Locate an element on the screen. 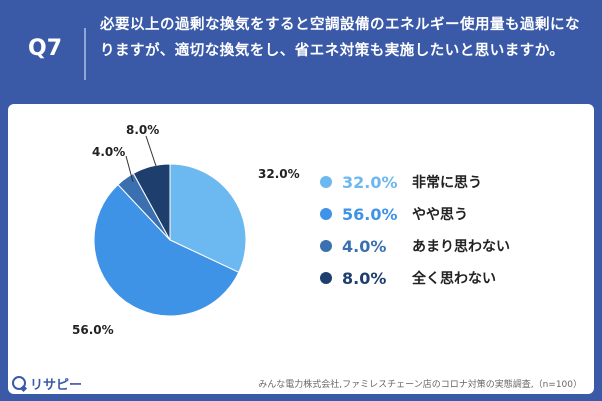 The width and height of the screenshot is (602, 401). legend-item: 32.0% 非常に思う is located at coordinates (415, 182).